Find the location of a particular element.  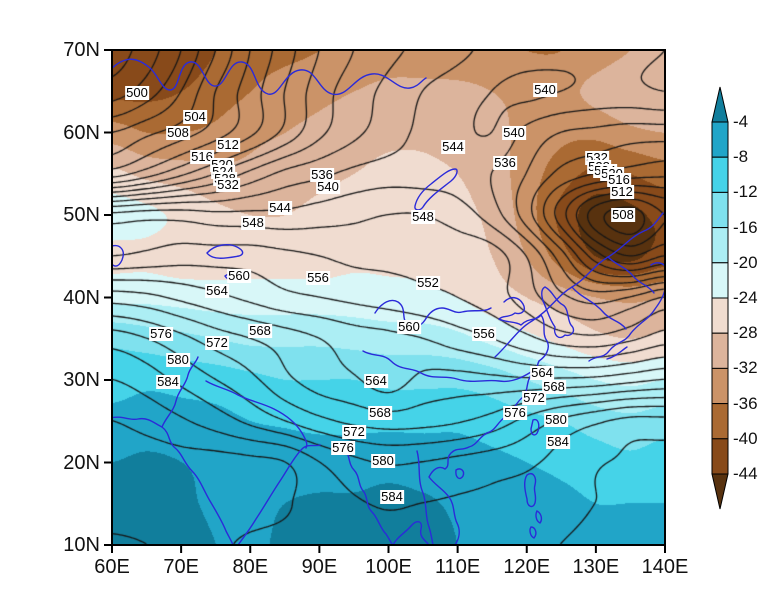

colorbar-tick-label: -24 is located at coordinates (745, 297).